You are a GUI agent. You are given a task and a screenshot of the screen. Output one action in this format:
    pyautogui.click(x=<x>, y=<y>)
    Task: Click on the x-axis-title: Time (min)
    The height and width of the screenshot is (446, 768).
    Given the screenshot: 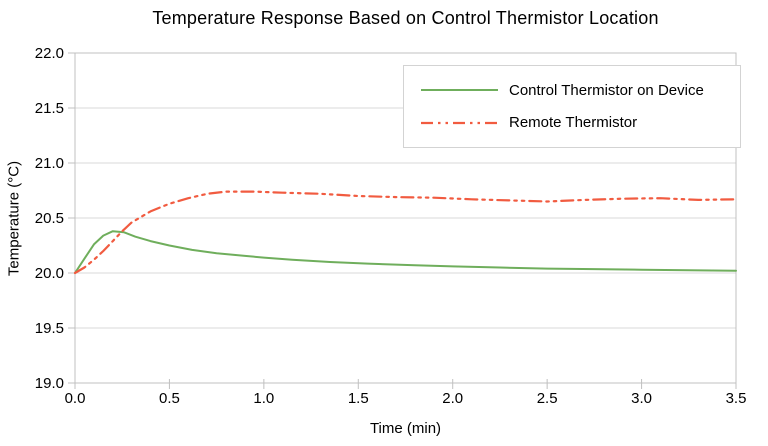 What is the action you would take?
    pyautogui.click(x=405, y=428)
    